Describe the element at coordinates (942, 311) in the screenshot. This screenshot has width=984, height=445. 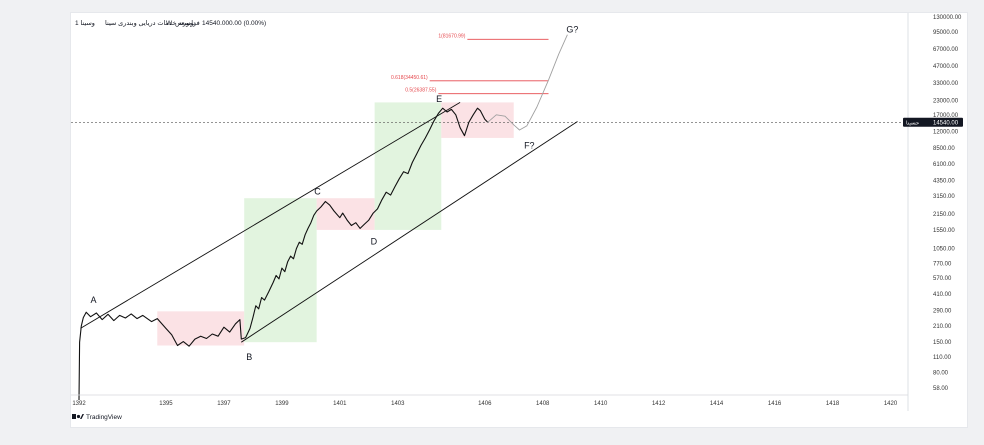
I see `y-tick-290: 290.00` at that location.